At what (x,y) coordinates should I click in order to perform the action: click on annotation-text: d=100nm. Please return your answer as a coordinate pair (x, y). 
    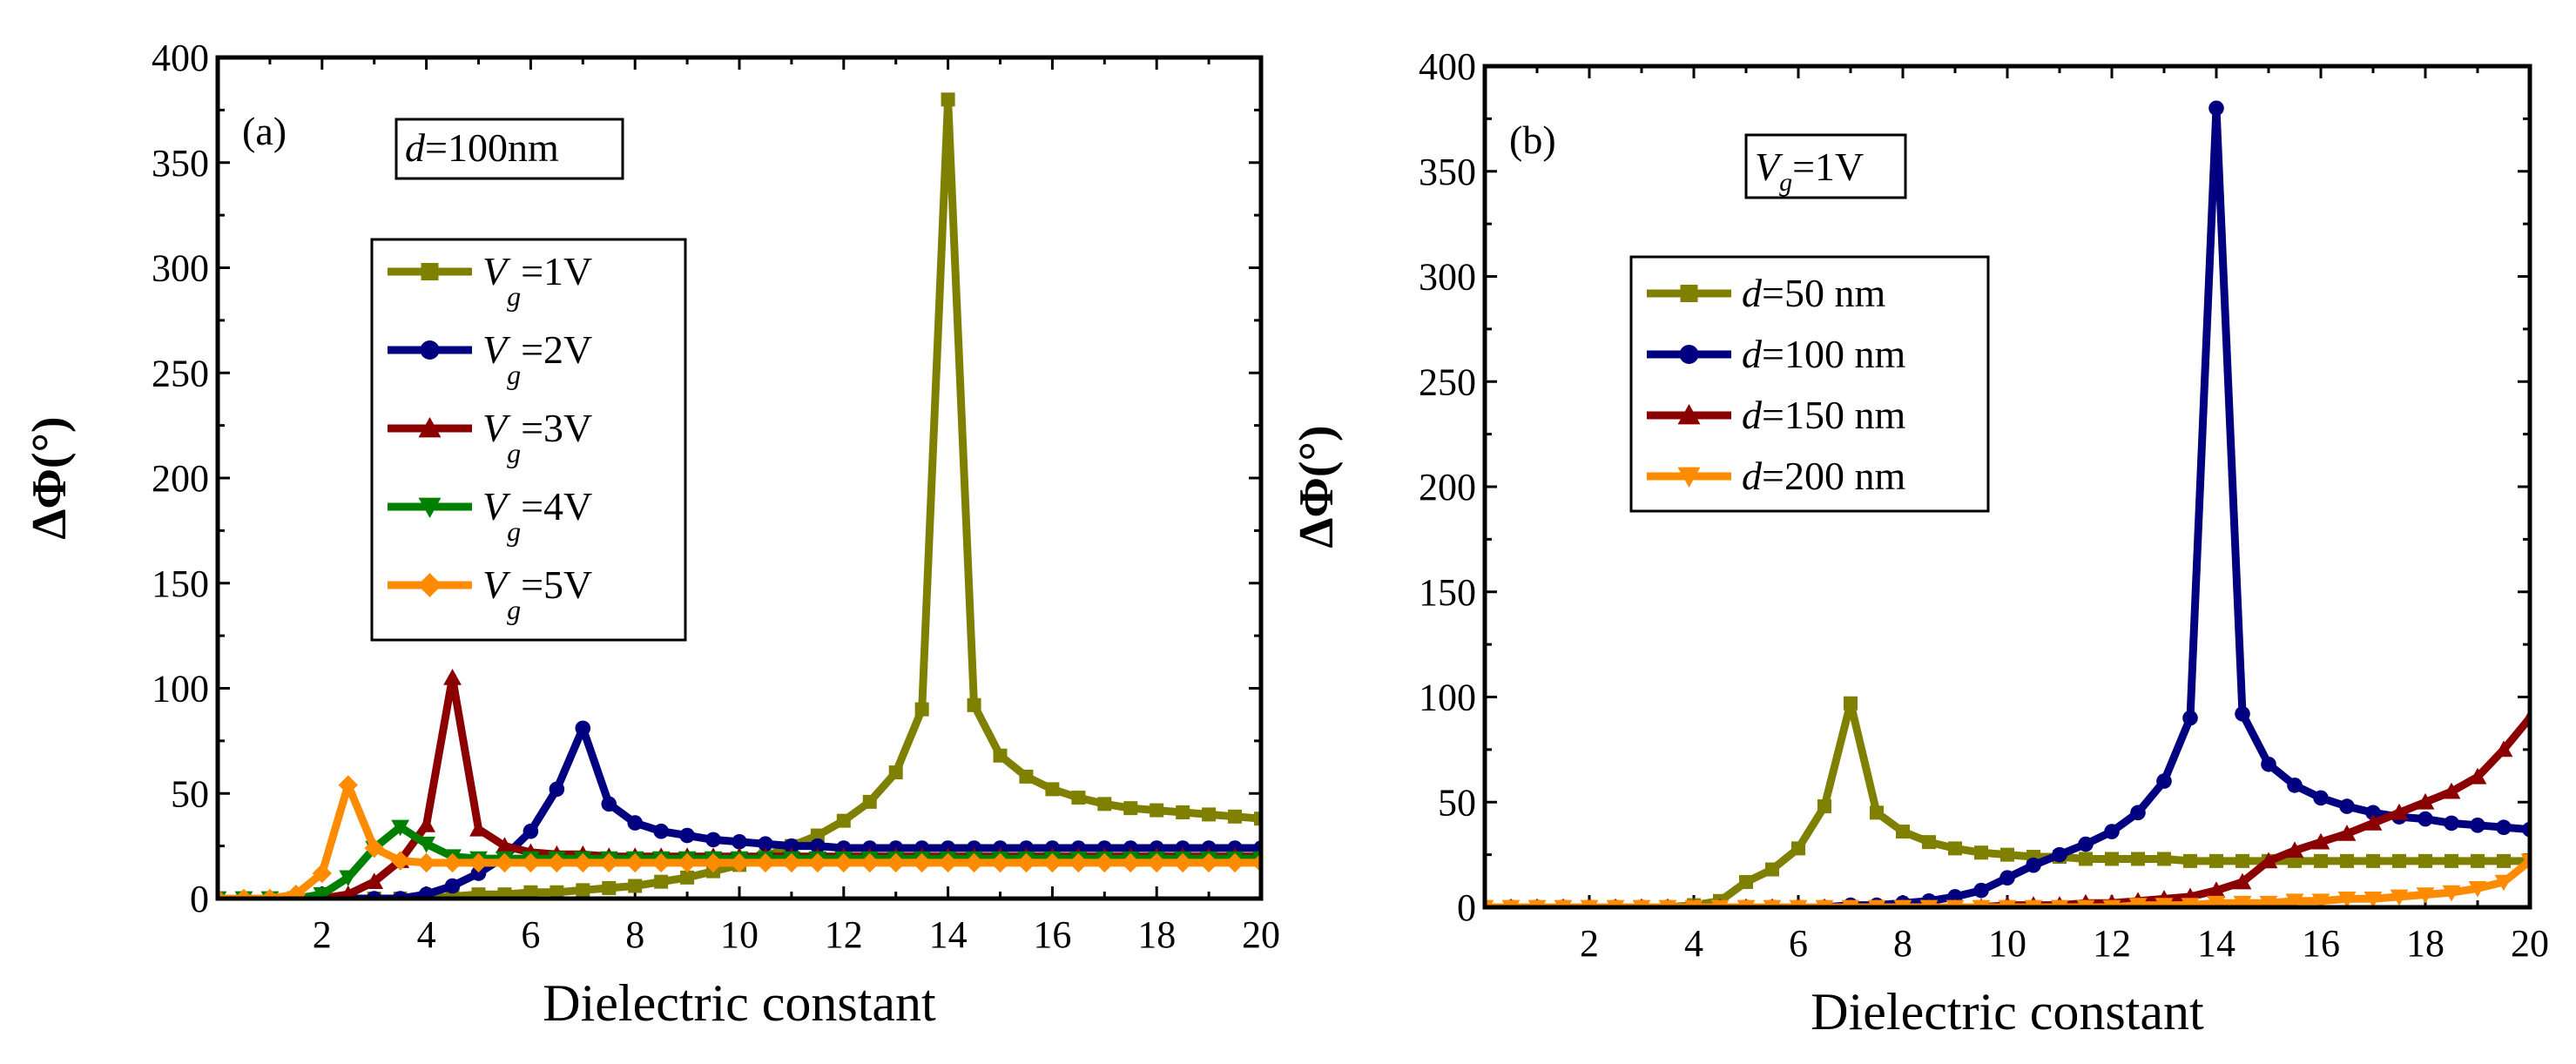
    Looking at the image, I should click on (482, 147).